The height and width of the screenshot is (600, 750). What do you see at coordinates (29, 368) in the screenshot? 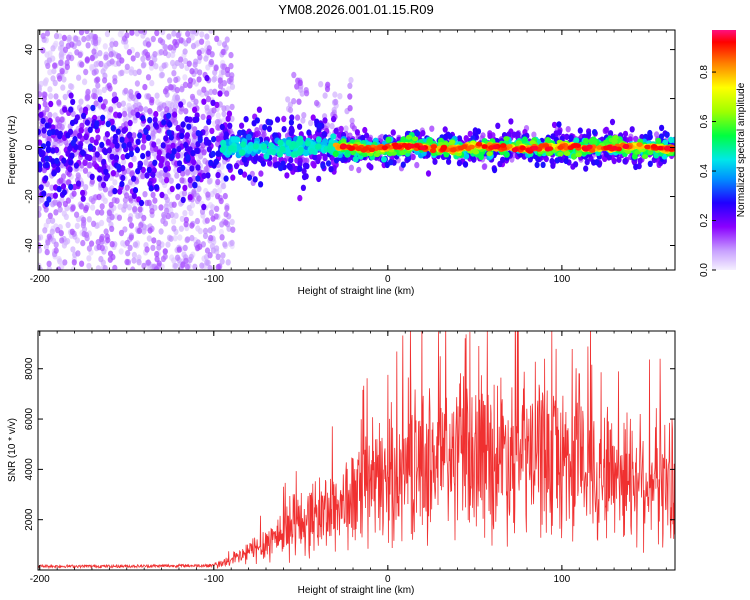
I see `y-tick-label: 8000` at bounding box center [29, 368].